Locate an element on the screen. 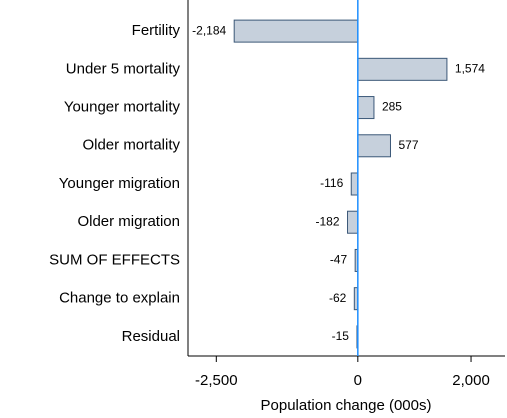 This screenshot has height=418, width=507. value-label: 285 is located at coordinates (392, 107).